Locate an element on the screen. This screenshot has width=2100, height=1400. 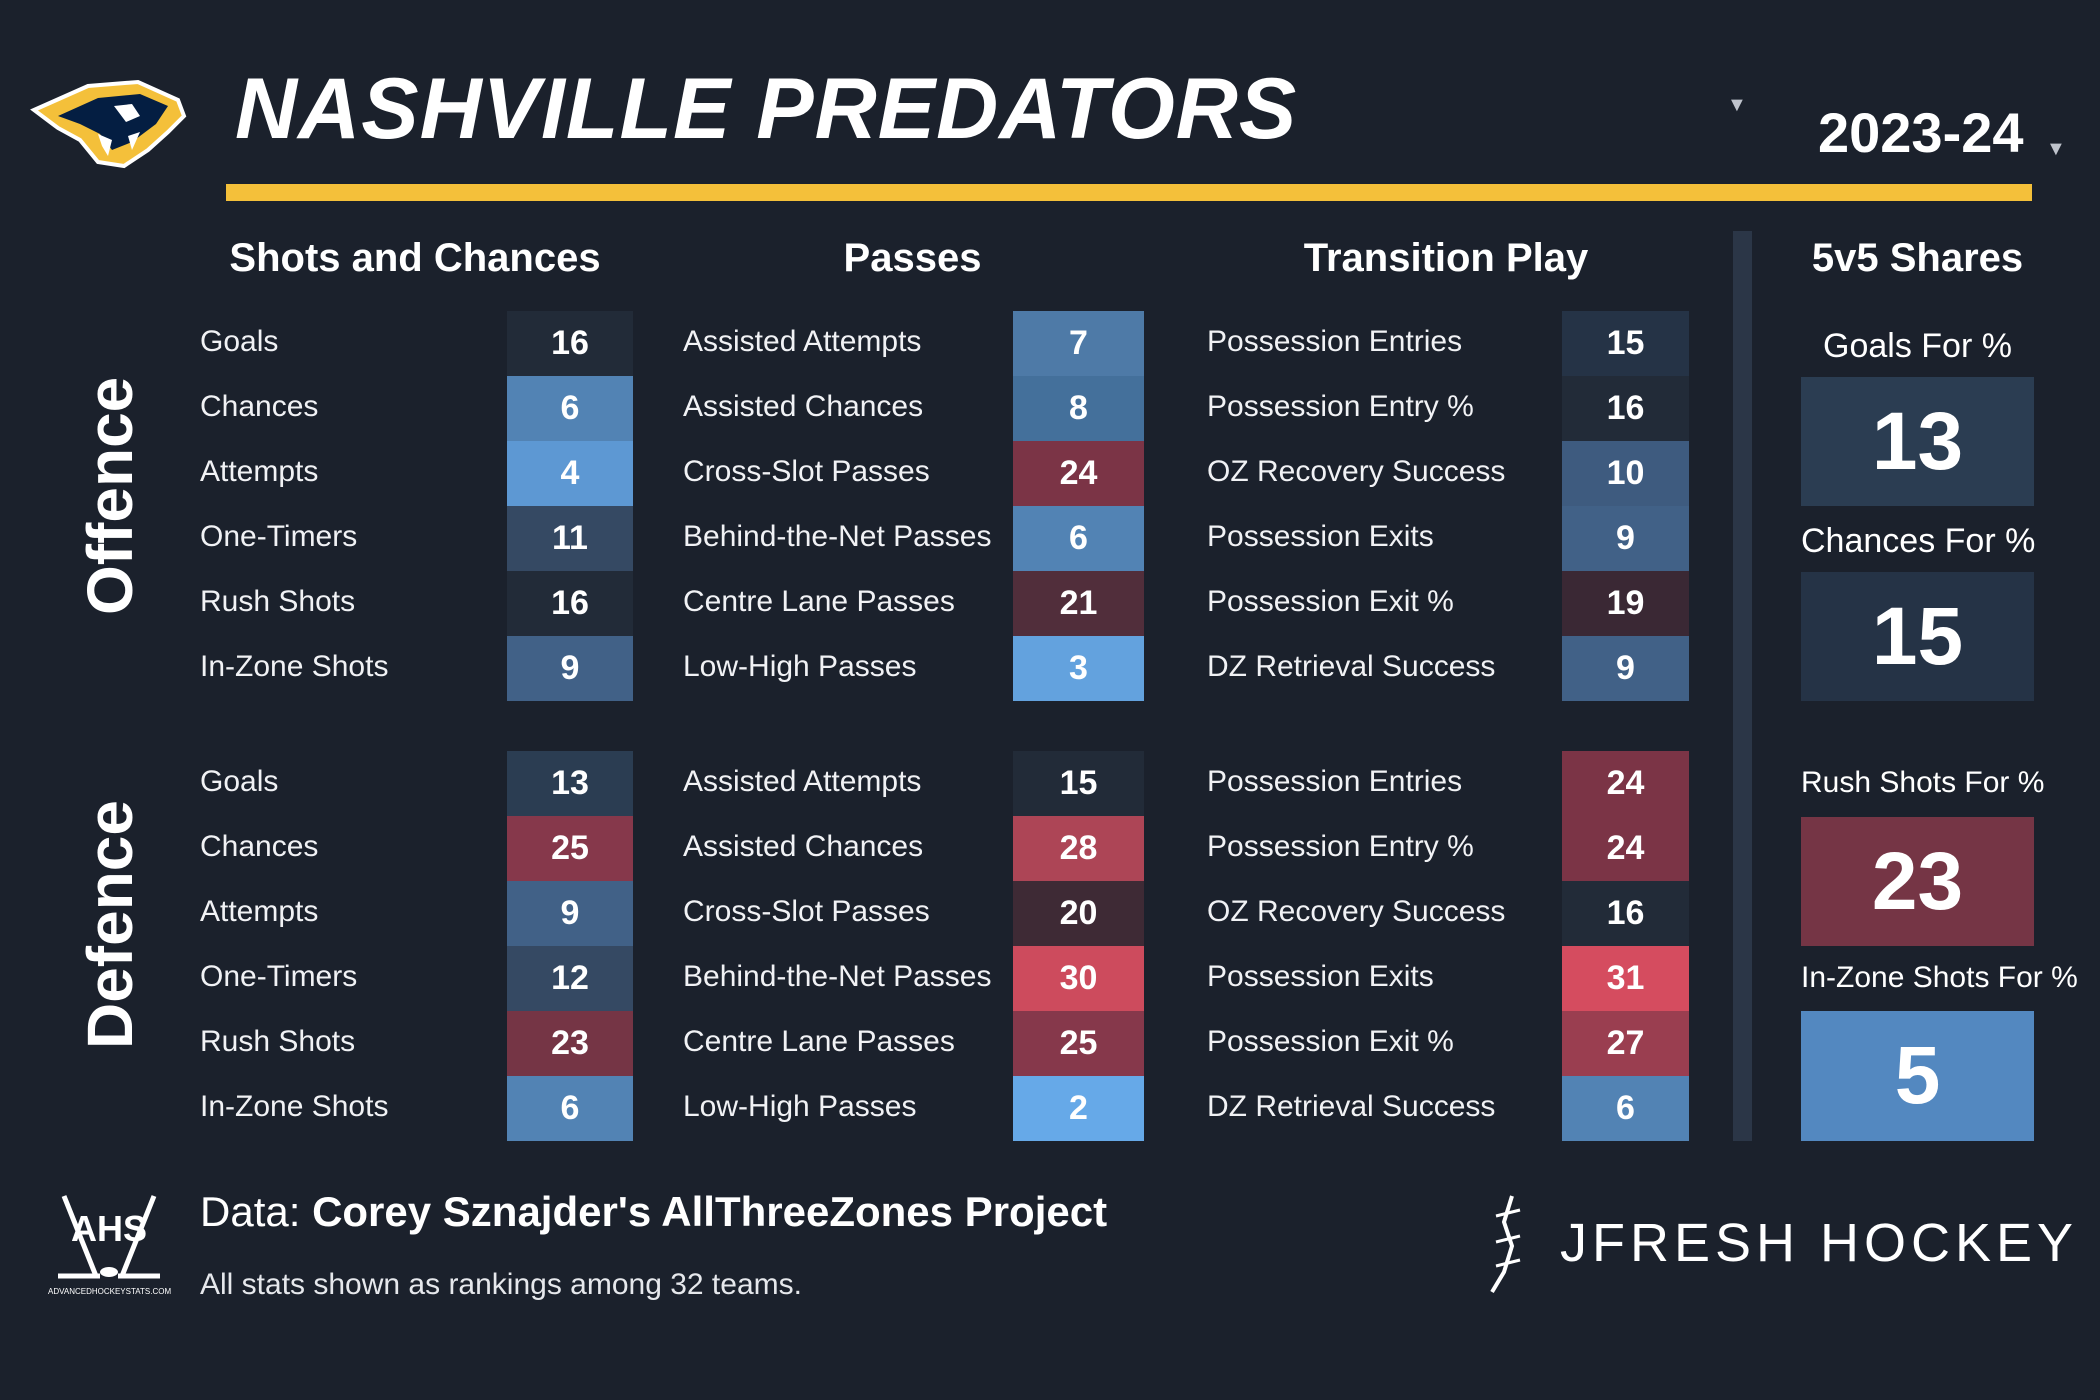
stat-rank-cell: 12 is located at coordinates (570, 978).